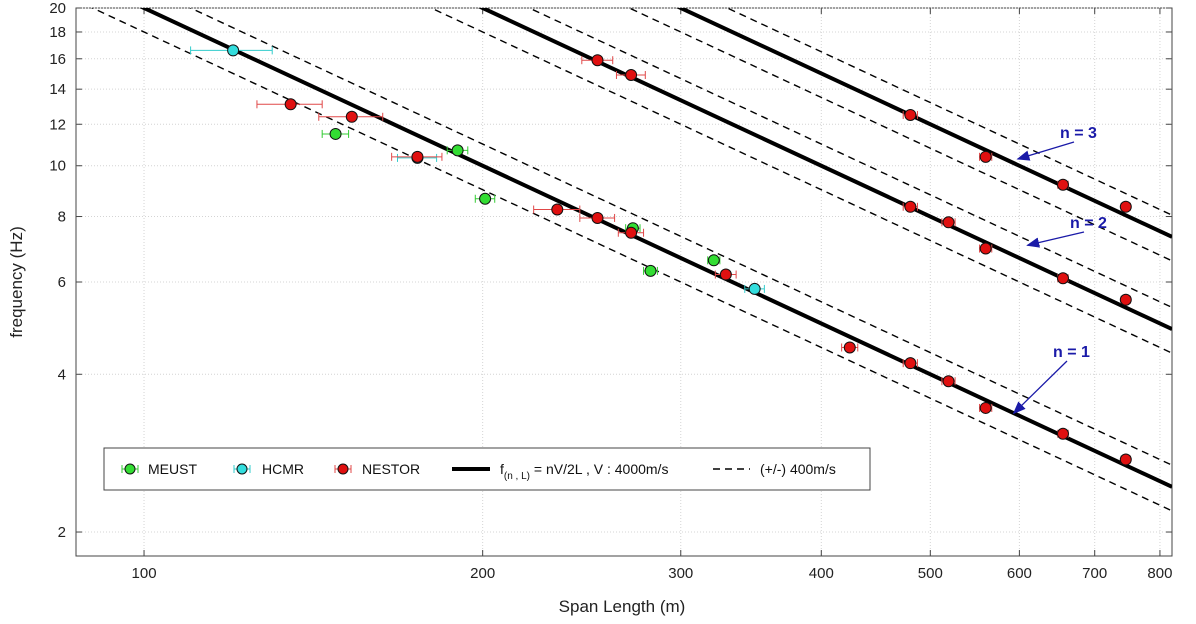 The image size is (1196, 624). Describe the element at coordinates (584, 471) in the screenshot. I see `legend-label-model: f(n , L) = nV/2L , V : 4000m/s` at that location.